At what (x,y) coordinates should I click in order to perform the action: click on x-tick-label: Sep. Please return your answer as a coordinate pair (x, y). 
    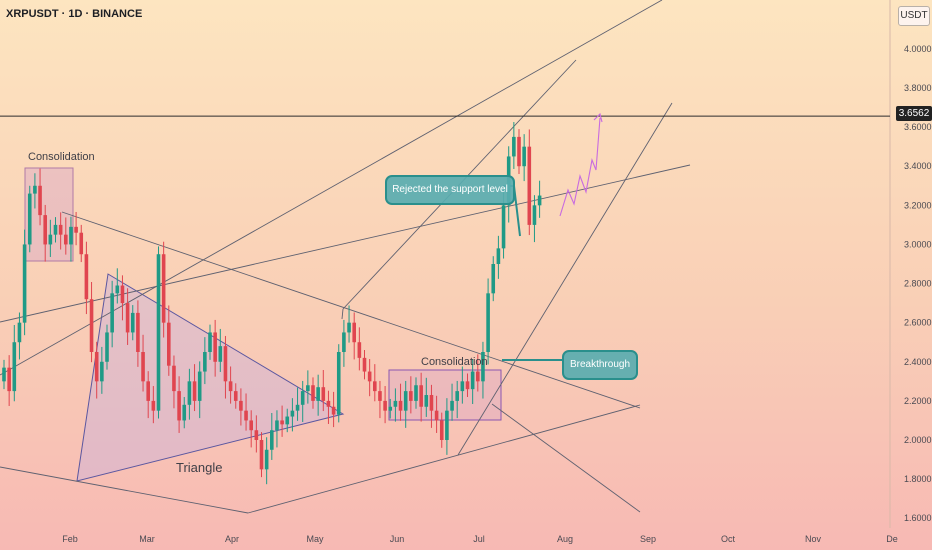
    Looking at the image, I should click on (648, 539).